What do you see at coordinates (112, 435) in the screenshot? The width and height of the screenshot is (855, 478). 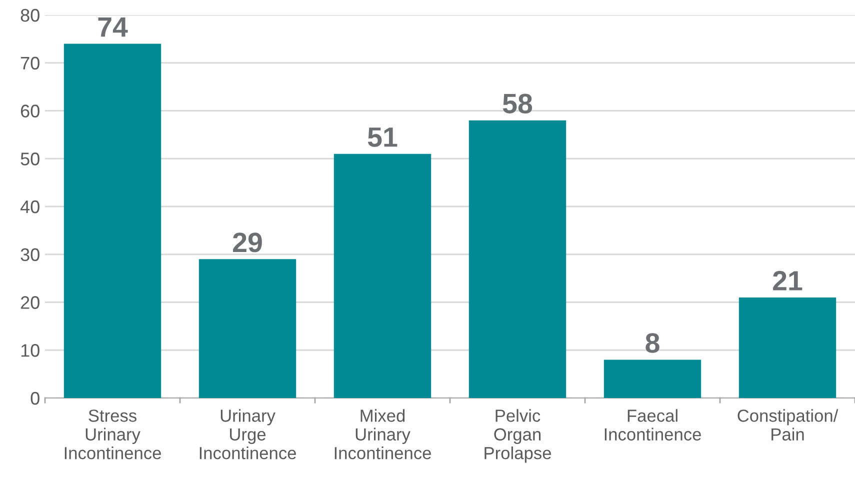 I see `x-tick-label: Stress Urinary Incontinence` at bounding box center [112, 435].